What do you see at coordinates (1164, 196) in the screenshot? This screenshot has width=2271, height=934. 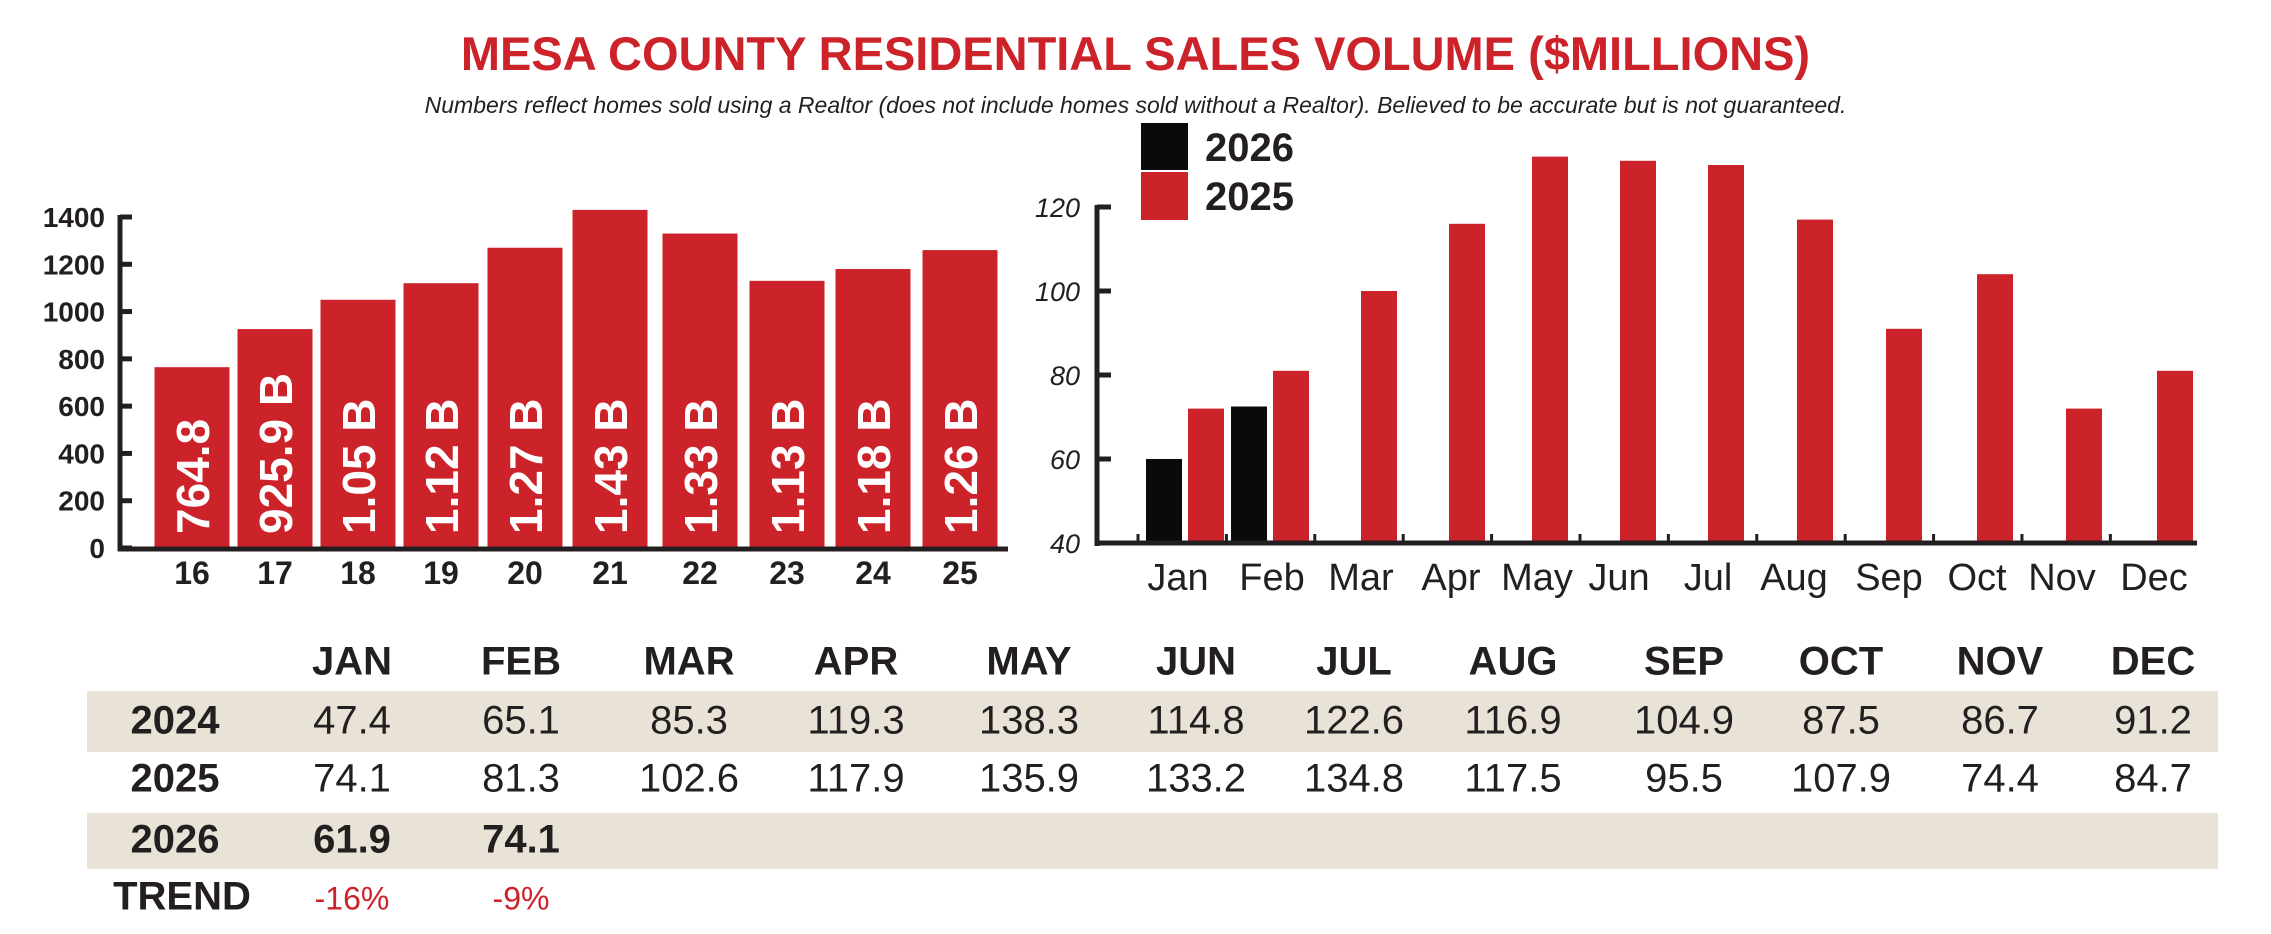 I see `legend-swatch-2025` at bounding box center [1164, 196].